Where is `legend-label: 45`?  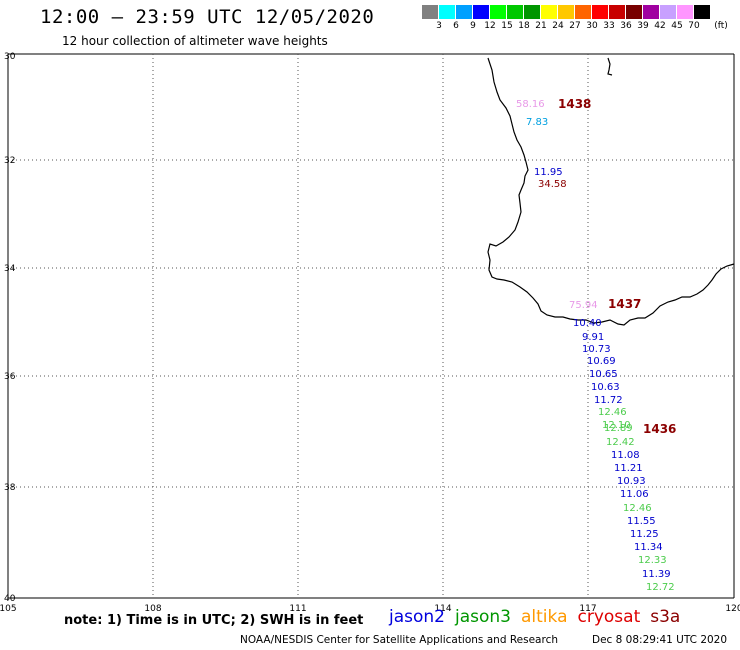
legend-label: 45 is located at coordinates (677, 26).